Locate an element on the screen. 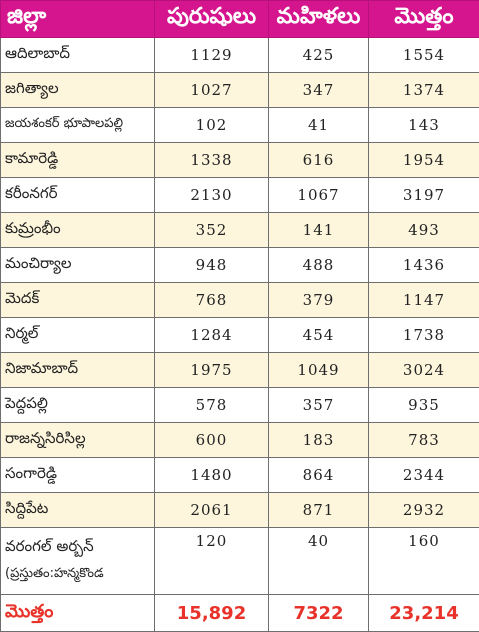 Image resolution: width=479 pixels, height=632 pixels. women-count: 864 is located at coordinates (319, 475).